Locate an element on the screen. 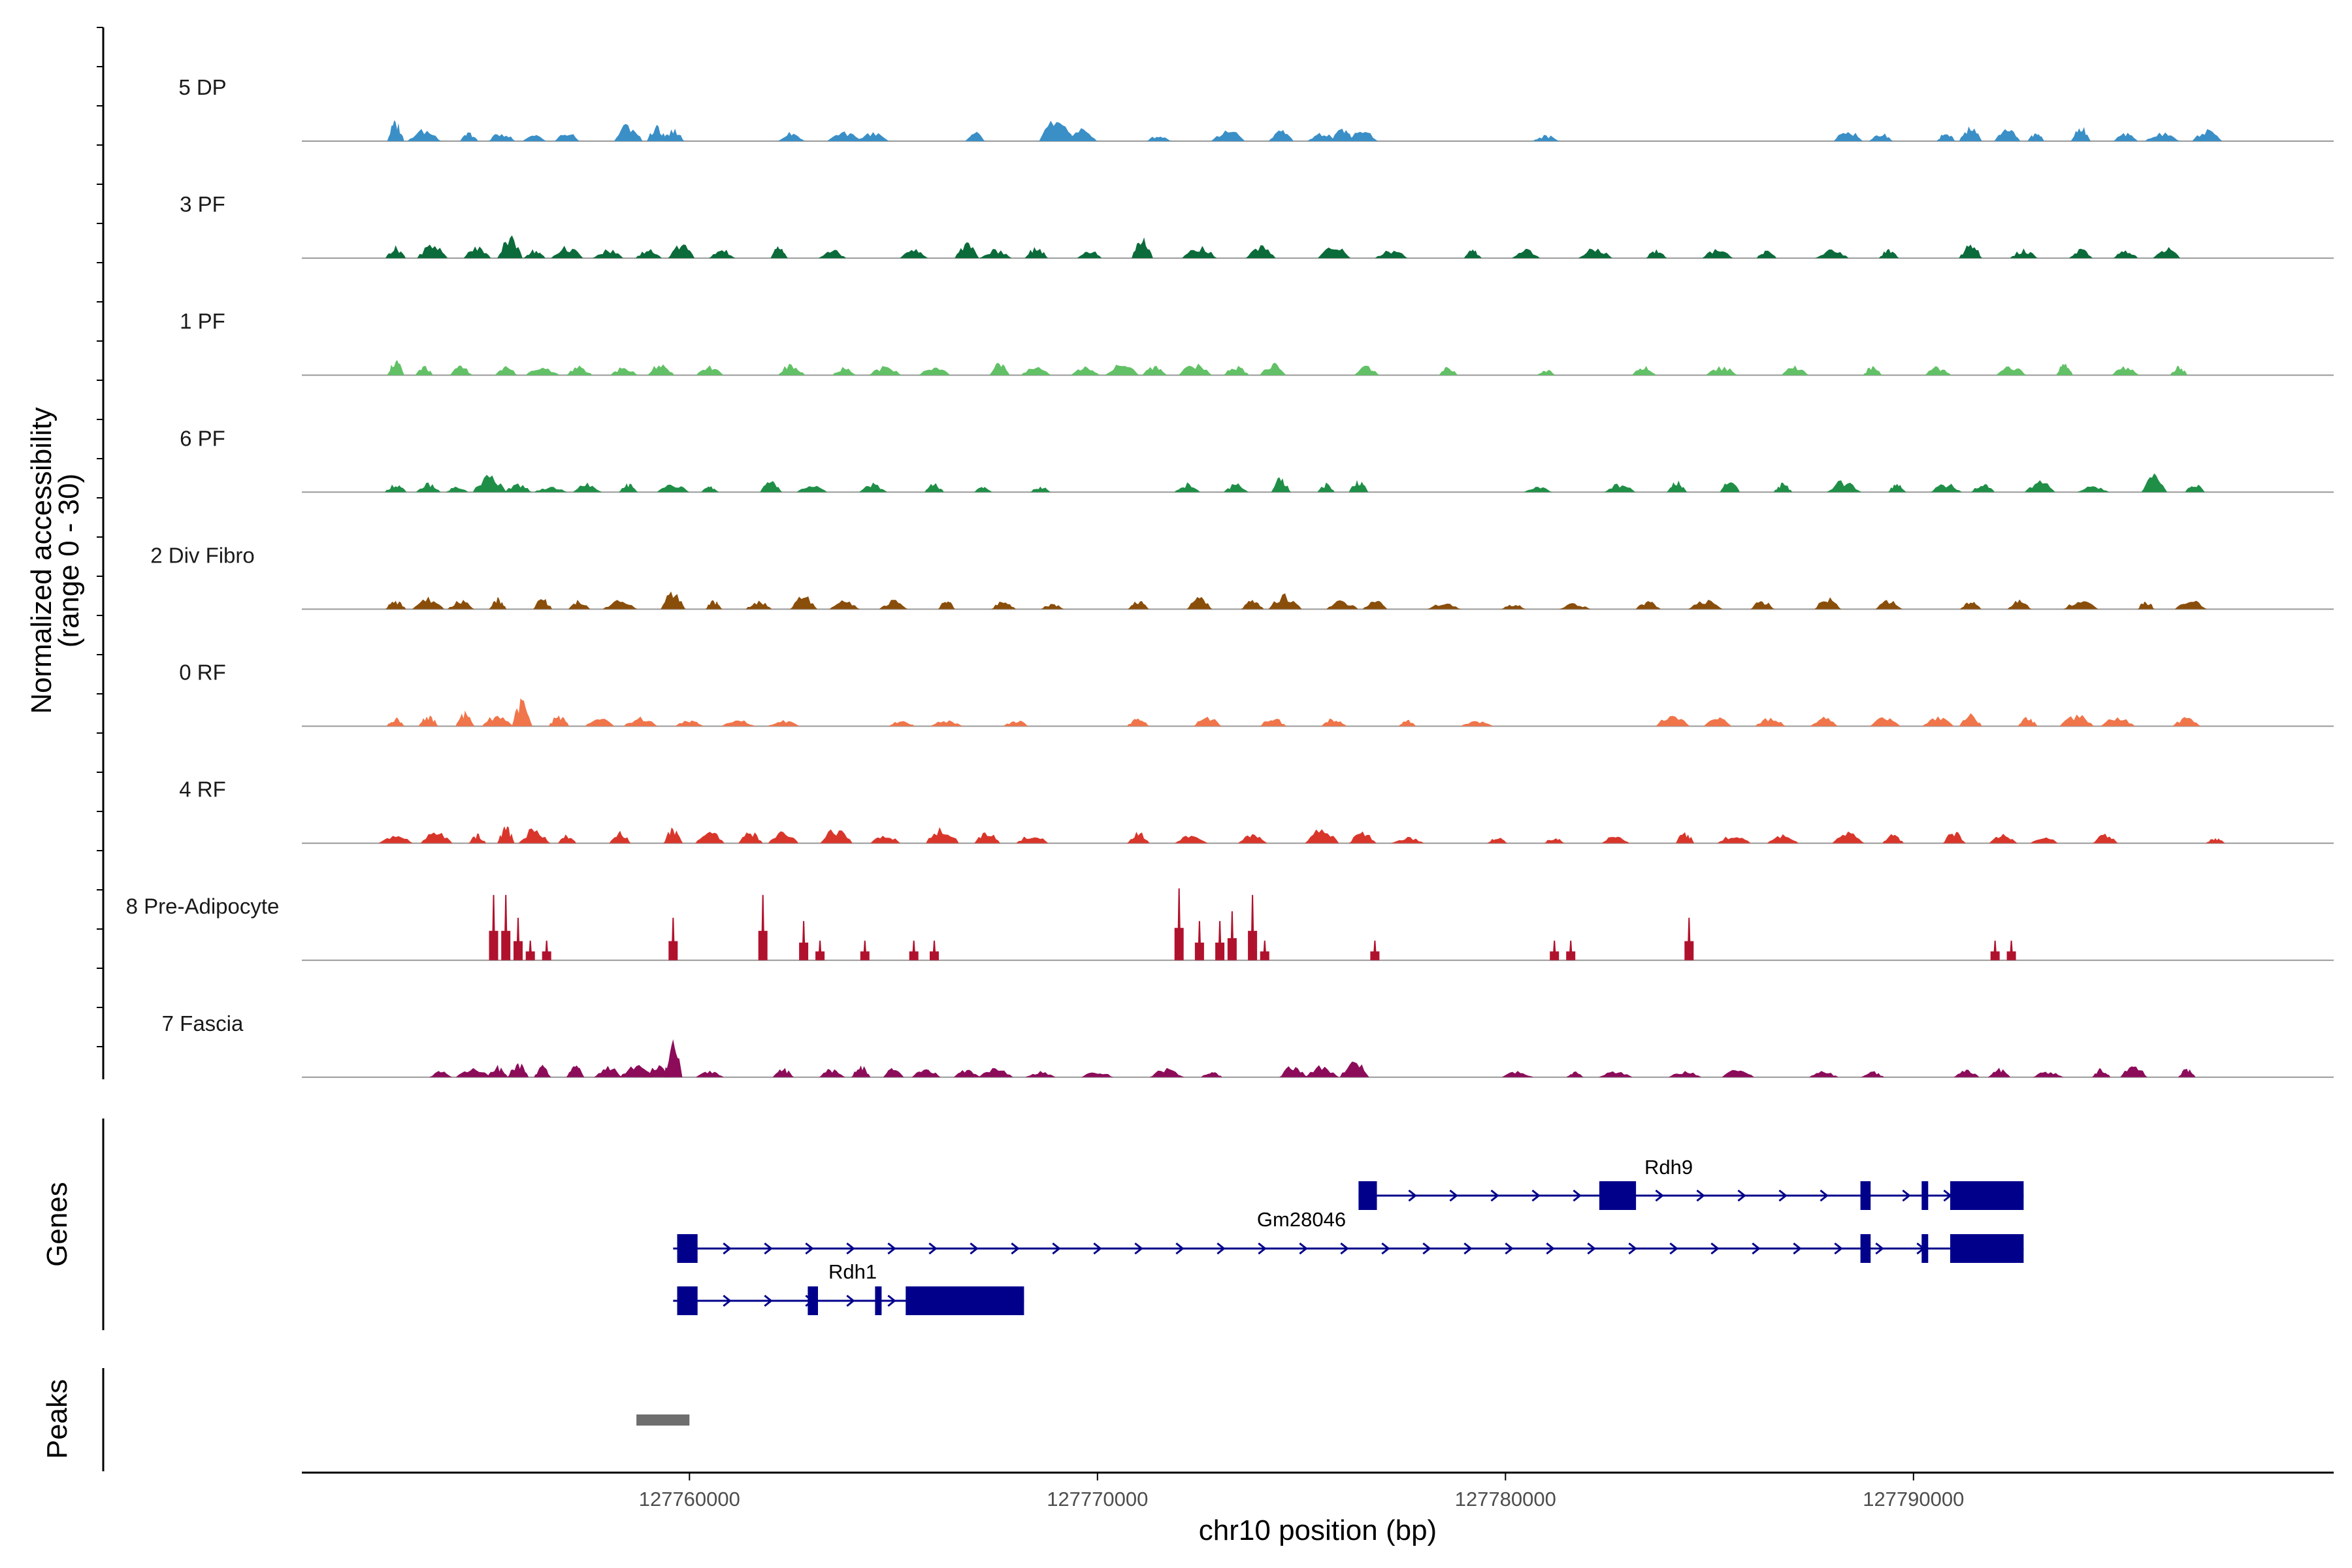 The width and height of the screenshot is (2352, 1568). gene-label: Rdh9 is located at coordinates (1668, 1167).